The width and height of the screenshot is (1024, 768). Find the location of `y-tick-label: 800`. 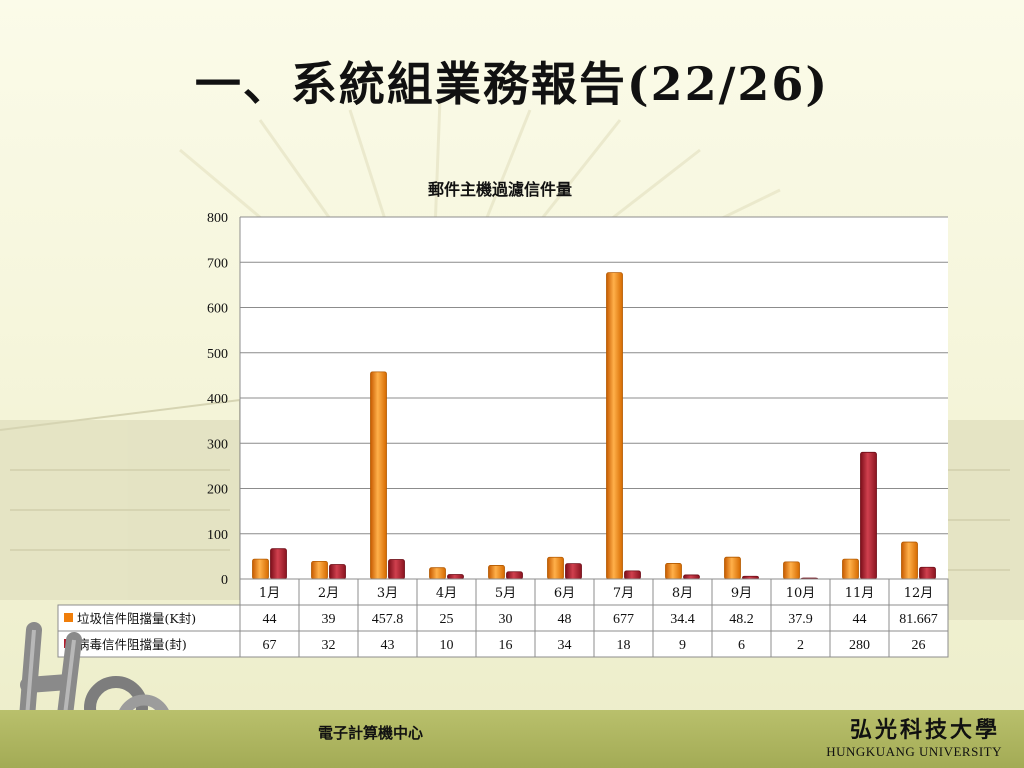

y-tick-label: 800 is located at coordinates (217, 218).